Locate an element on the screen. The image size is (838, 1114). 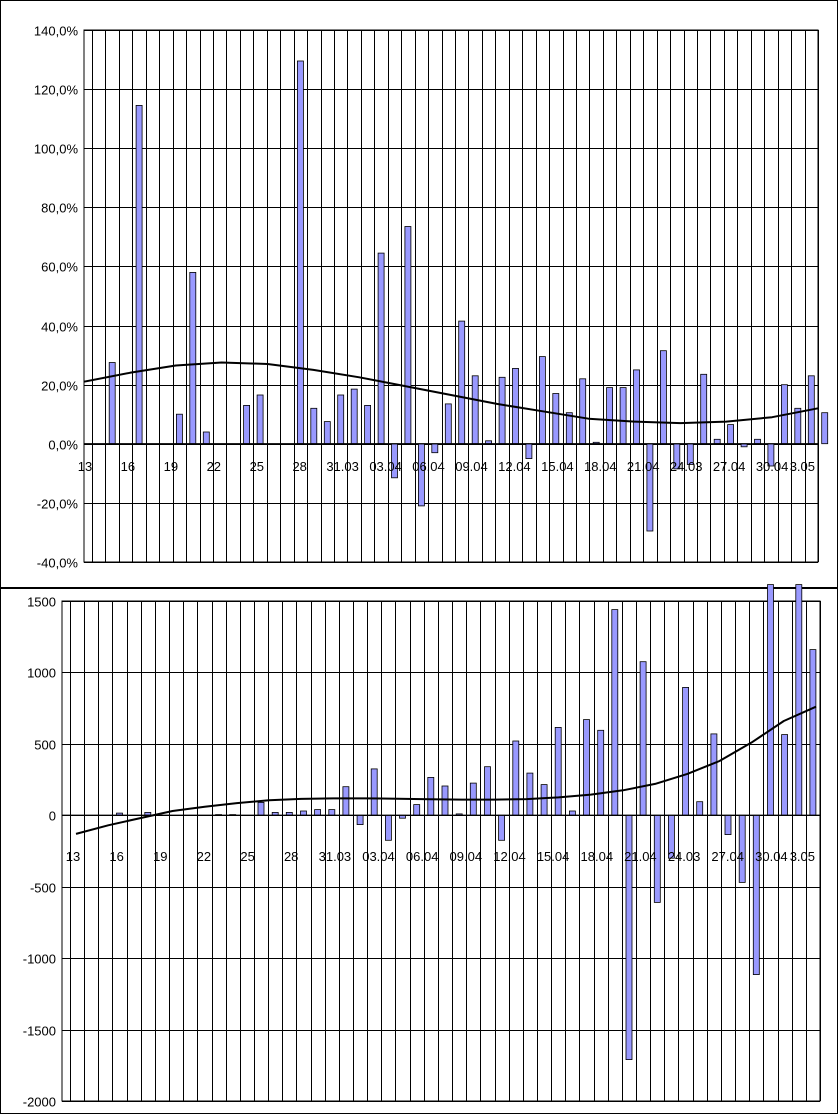
x-tick-label: 28 is located at coordinates (291, 856).